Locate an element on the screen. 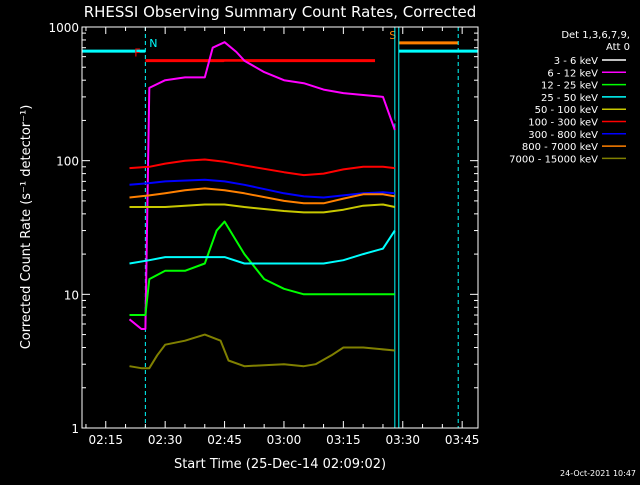 This screenshot has width=640, height=485. x-tick-label: 03:45 is located at coordinates (462, 440).